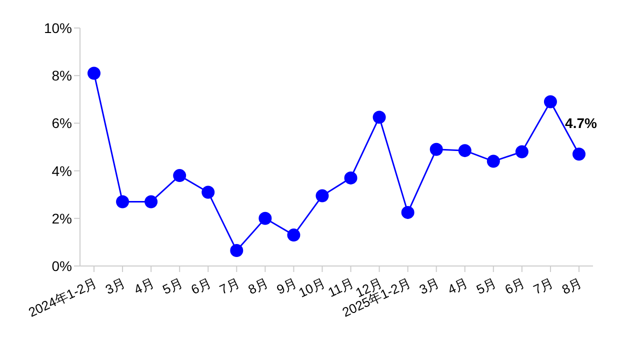 This screenshot has height=355, width=625. Describe the element at coordinates (62, 266) in the screenshot. I see `y-tick-label: 0%` at that location.